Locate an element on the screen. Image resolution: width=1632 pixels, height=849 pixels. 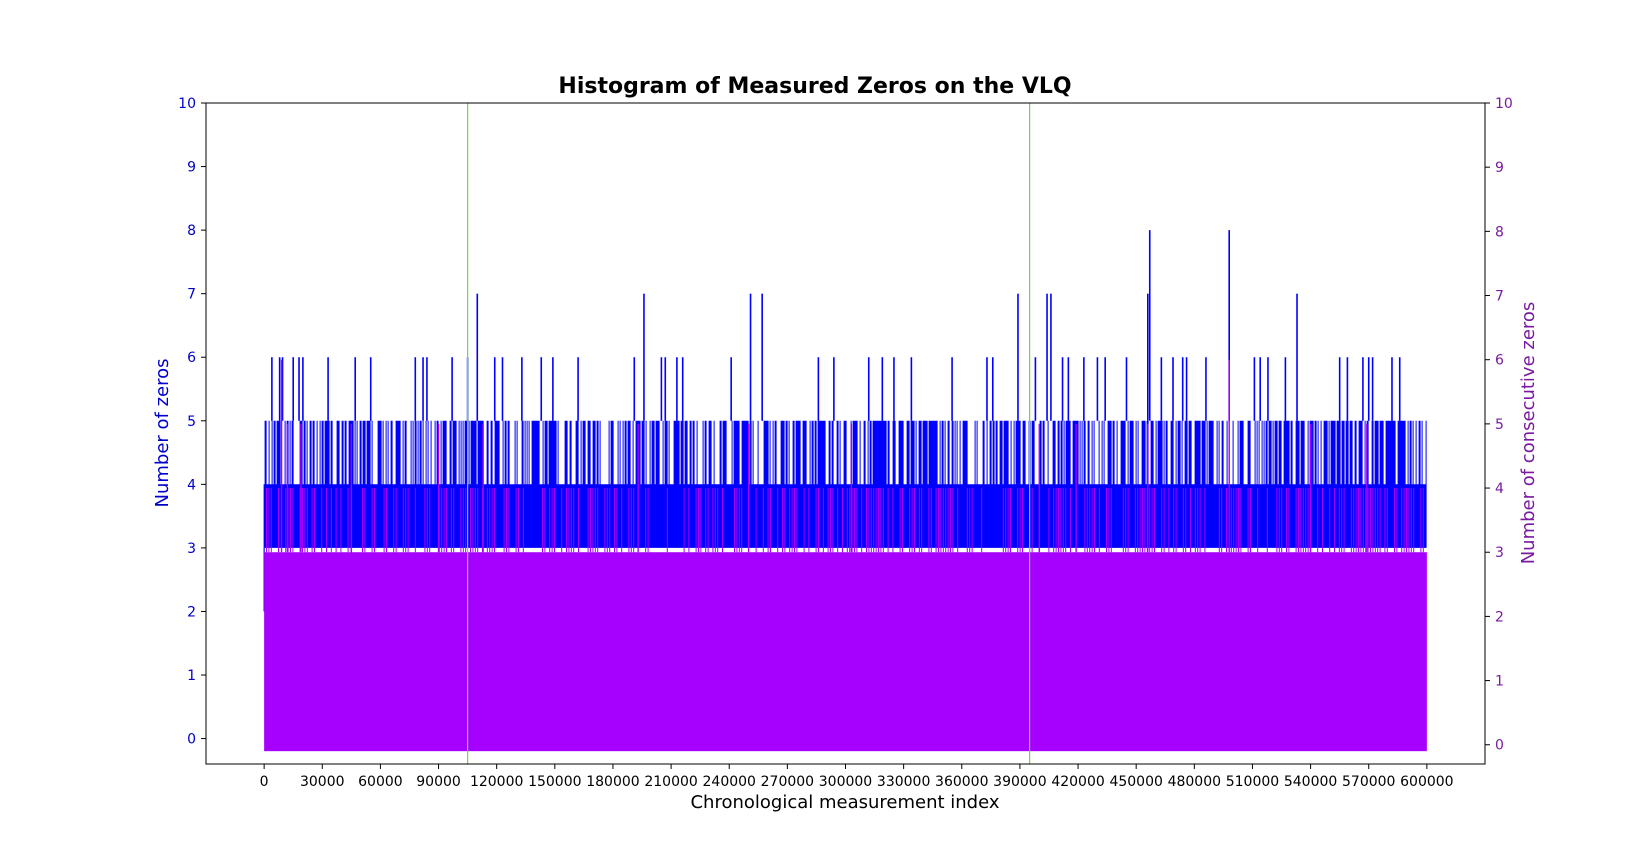
right-y-tick-label: 4 is located at coordinates (1499, 489).